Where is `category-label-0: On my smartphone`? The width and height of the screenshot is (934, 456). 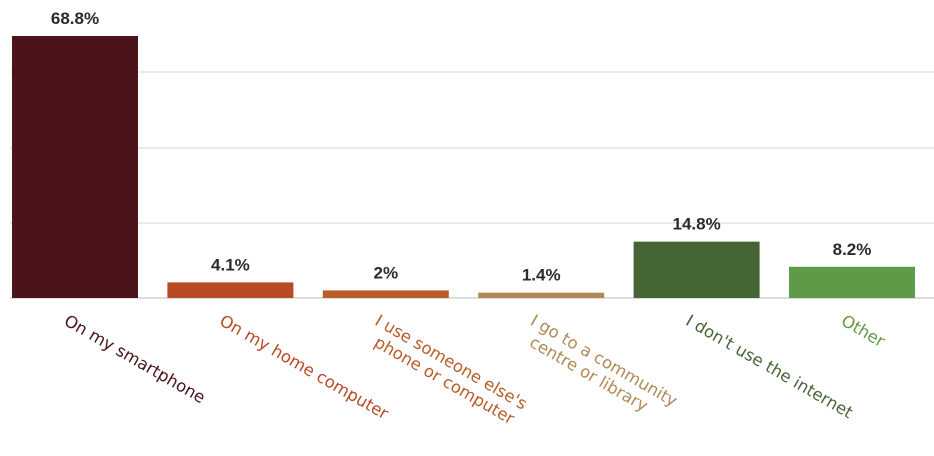 category-label-0: On my smartphone is located at coordinates (135, 359).